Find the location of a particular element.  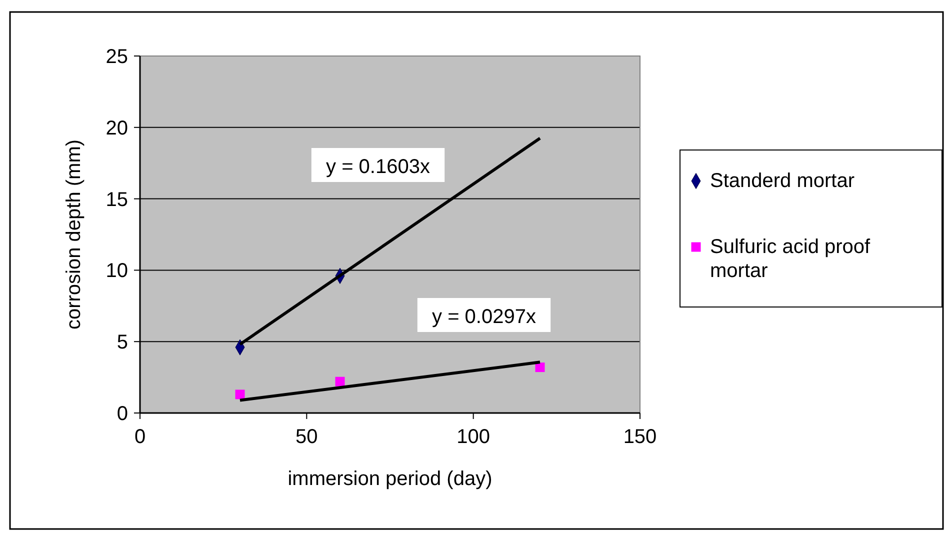

annotation: y = 0.0297x is located at coordinates (484, 317).